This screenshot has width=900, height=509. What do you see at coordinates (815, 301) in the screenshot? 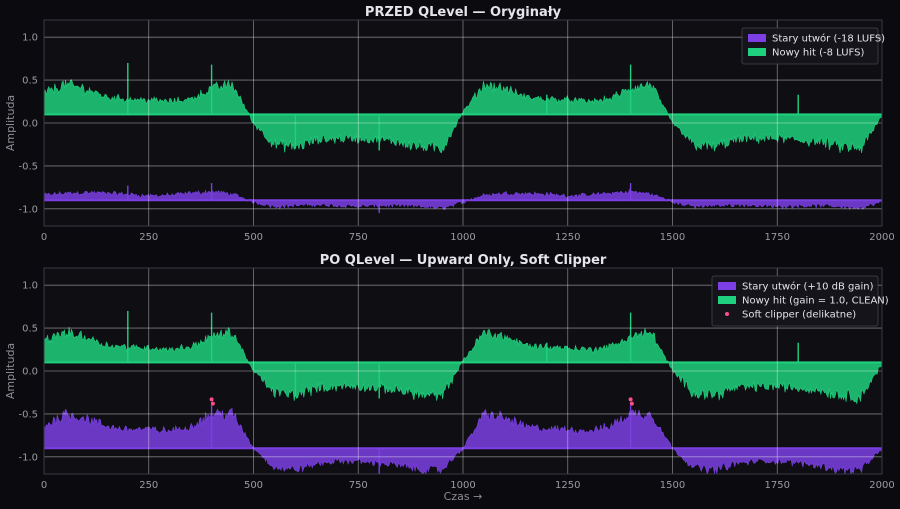
I see `legend-label: Nowy hit (gain = 1.0, CLEAN)` at bounding box center [815, 301].